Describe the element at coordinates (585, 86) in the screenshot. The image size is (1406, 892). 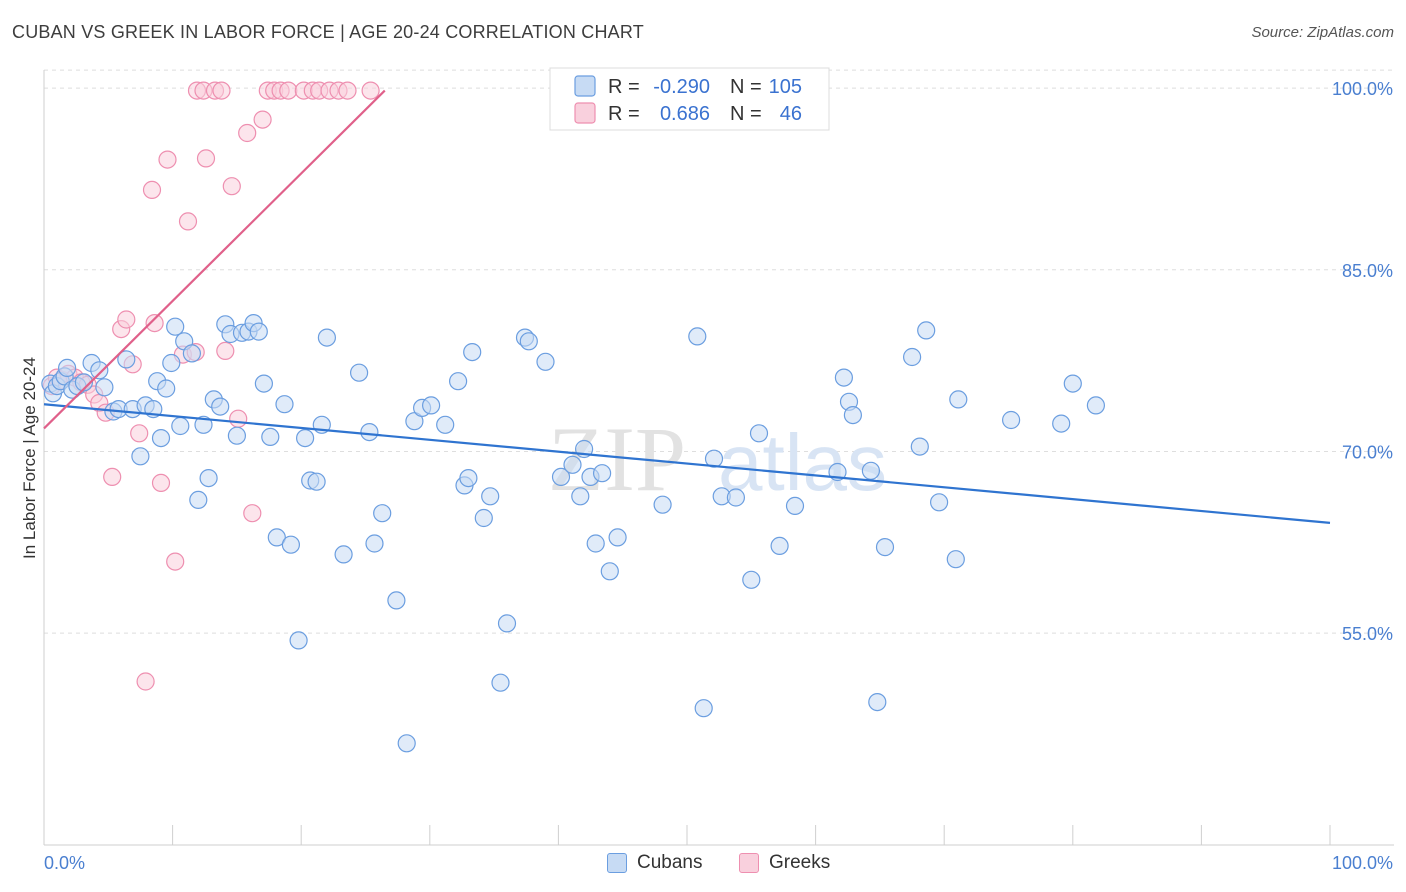
I see `legend-swatch-cubans` at that location.